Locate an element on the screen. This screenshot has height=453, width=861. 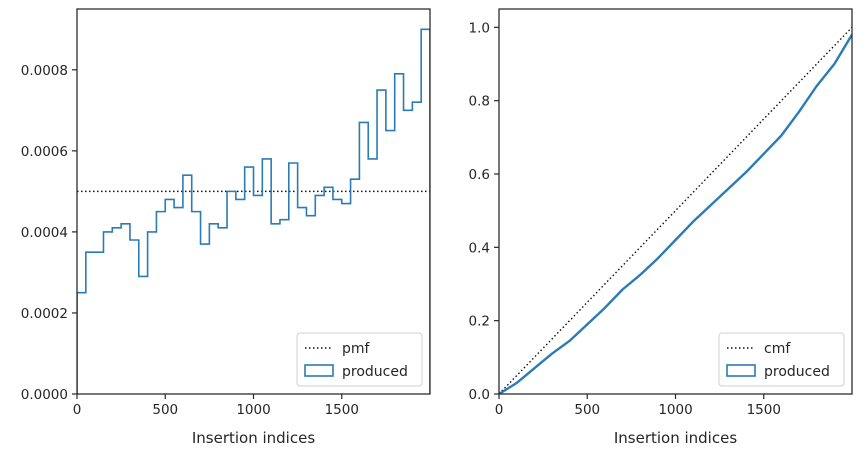
legend-label-reference: cmf is located at coordinates (777, 349).